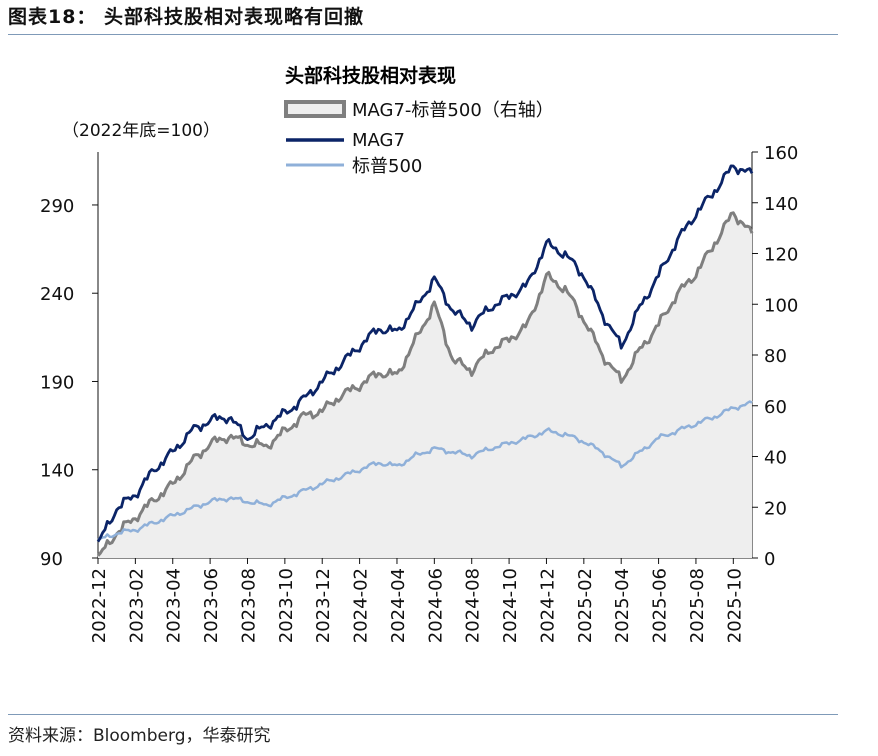 The width and height of the screenshot is (878, 756). I want to click on left-tick-label: 290, so click(57, 206).